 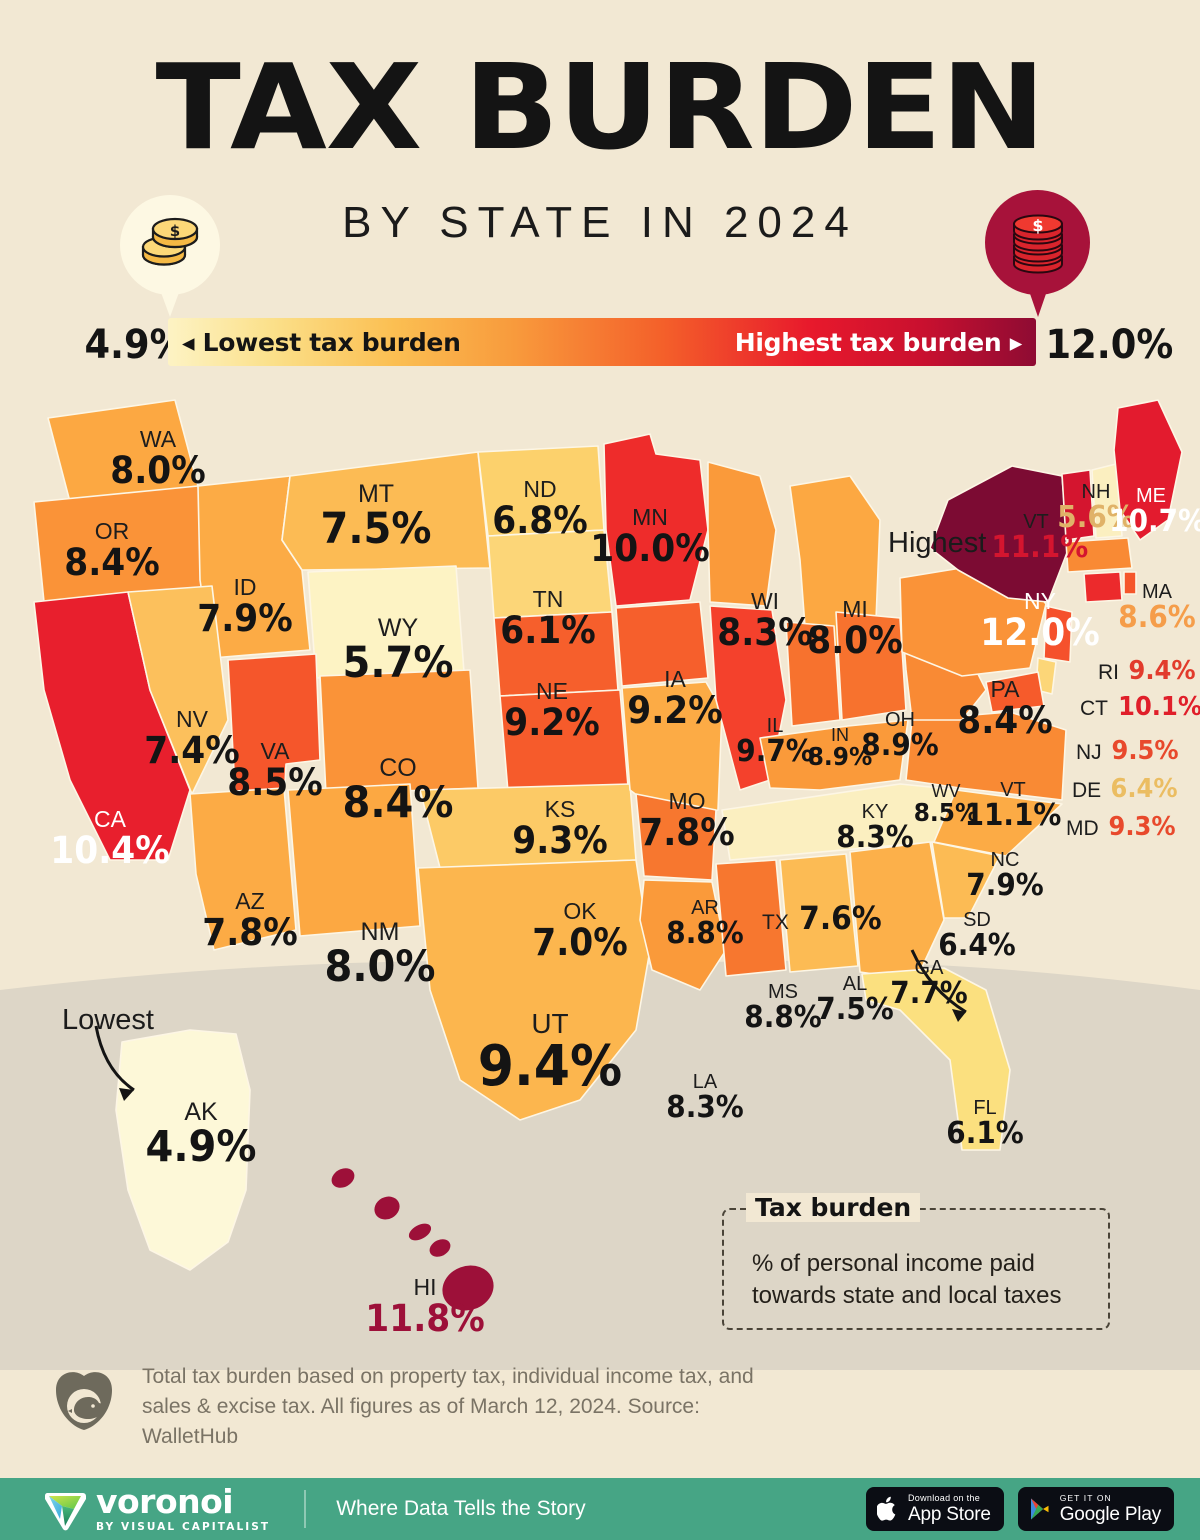 What do you see at coordinates (84, 1401) in the screenshot?
I see `piggy-bank-icon` at bounding box center [84, 1401].